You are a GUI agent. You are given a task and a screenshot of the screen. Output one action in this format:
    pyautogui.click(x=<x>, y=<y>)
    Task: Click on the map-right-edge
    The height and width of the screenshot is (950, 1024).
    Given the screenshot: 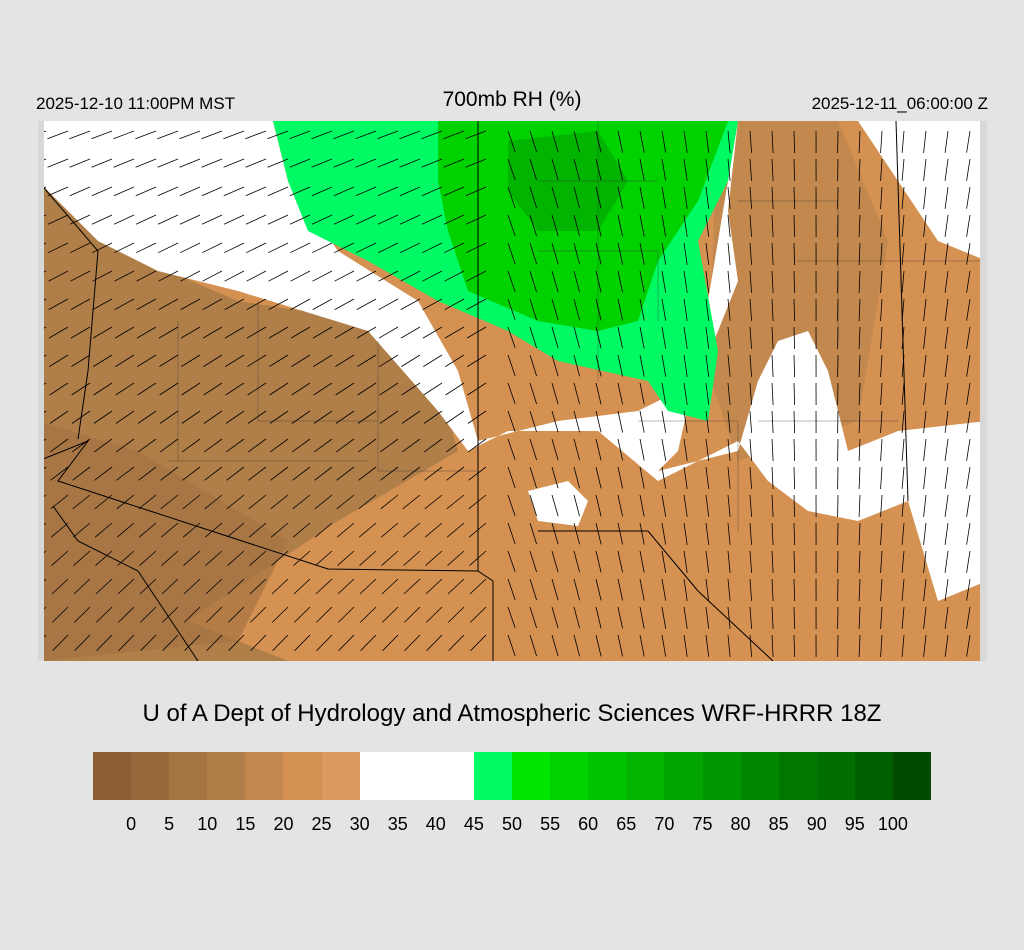 What is the action you would take?
    pyautogui.click(x=983, y=391)
    